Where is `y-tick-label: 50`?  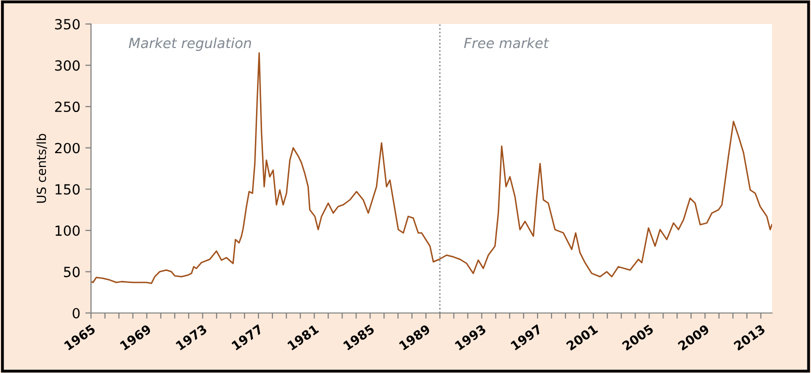 y-tick-label: 50 is located at coordinates (72, 272).